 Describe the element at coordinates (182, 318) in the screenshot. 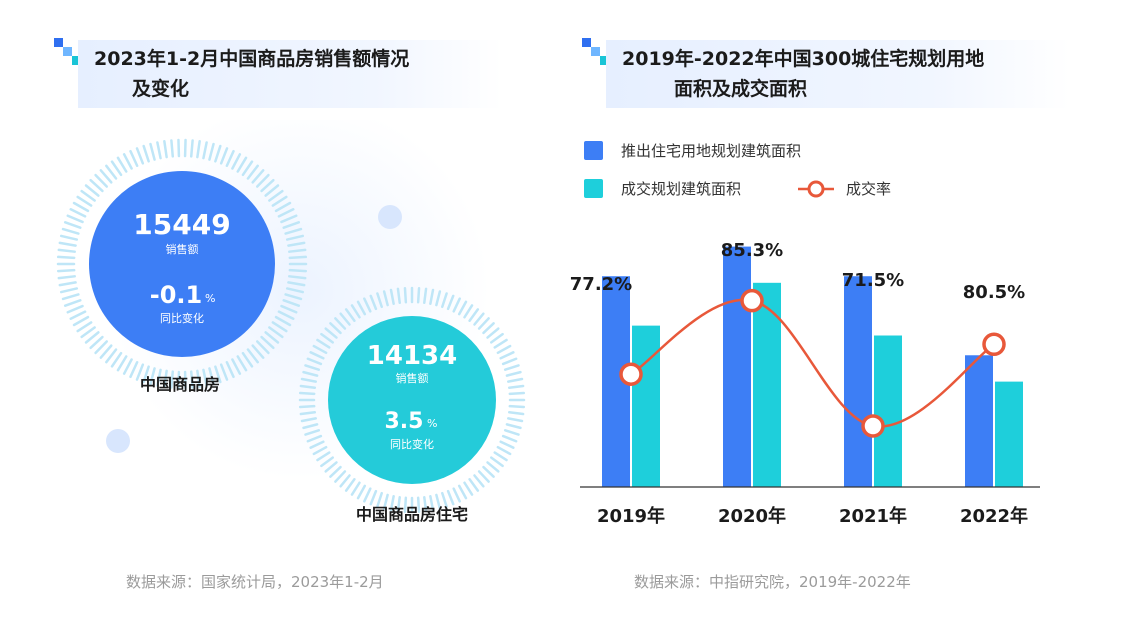

I see `circle1-change-label: 同比变化` at that location.